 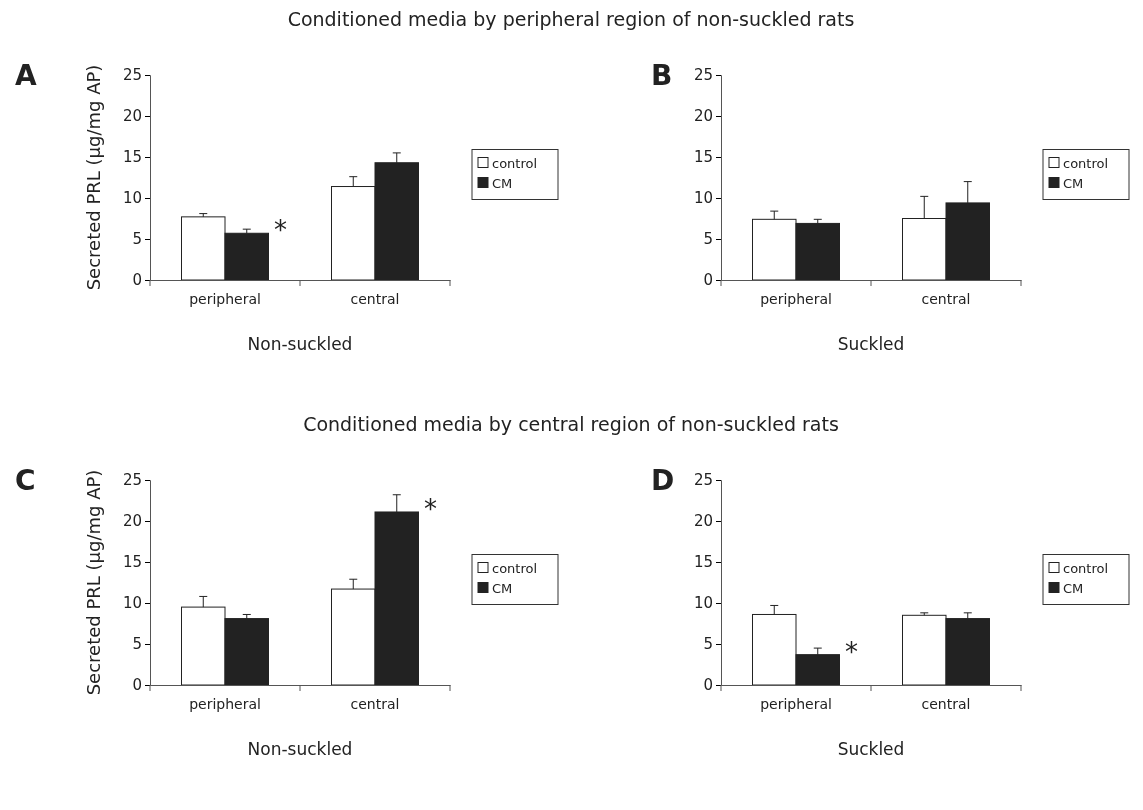 I want to click on text: A, so click(x=26, y=75).